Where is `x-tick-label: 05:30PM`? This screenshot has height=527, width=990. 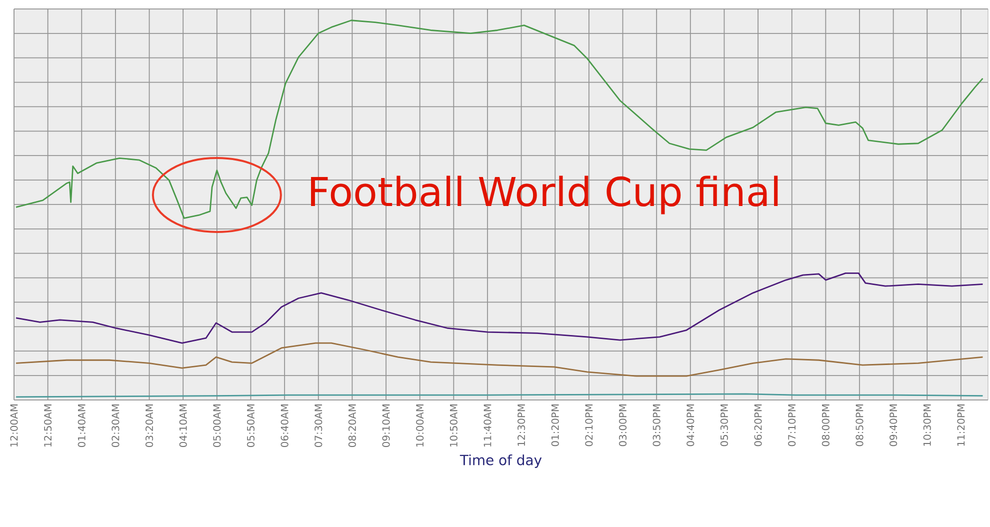 x-tick-label: 05:30PM is located at coordinates (724, 425).